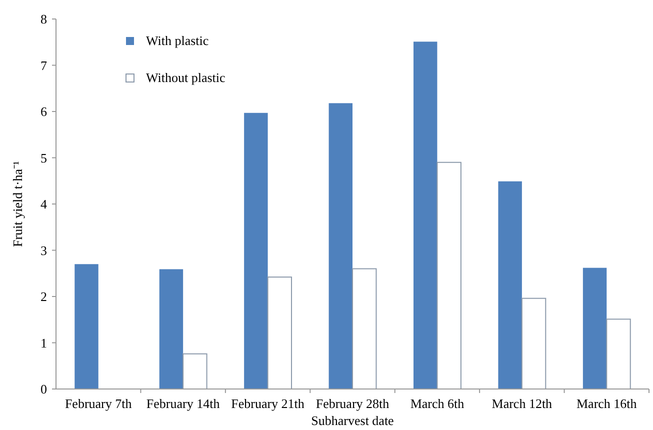 This screenshot has height=430, width=653. Describe the element at coordinates (352, 420) in the screenshot. I see `x-axis-title: Subharvest date` at that location.